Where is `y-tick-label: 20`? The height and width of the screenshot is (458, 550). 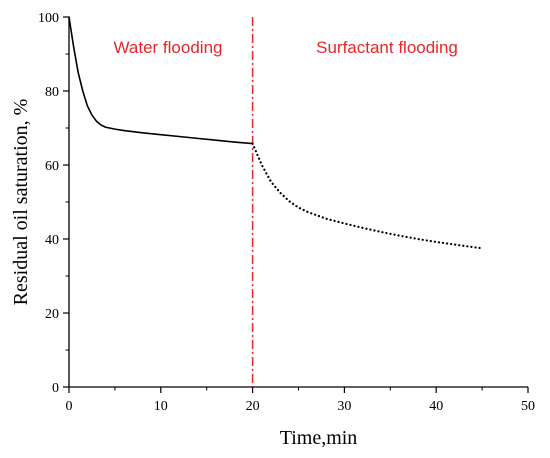 y-tick-label: 20 is located at coordinates (52, 314).